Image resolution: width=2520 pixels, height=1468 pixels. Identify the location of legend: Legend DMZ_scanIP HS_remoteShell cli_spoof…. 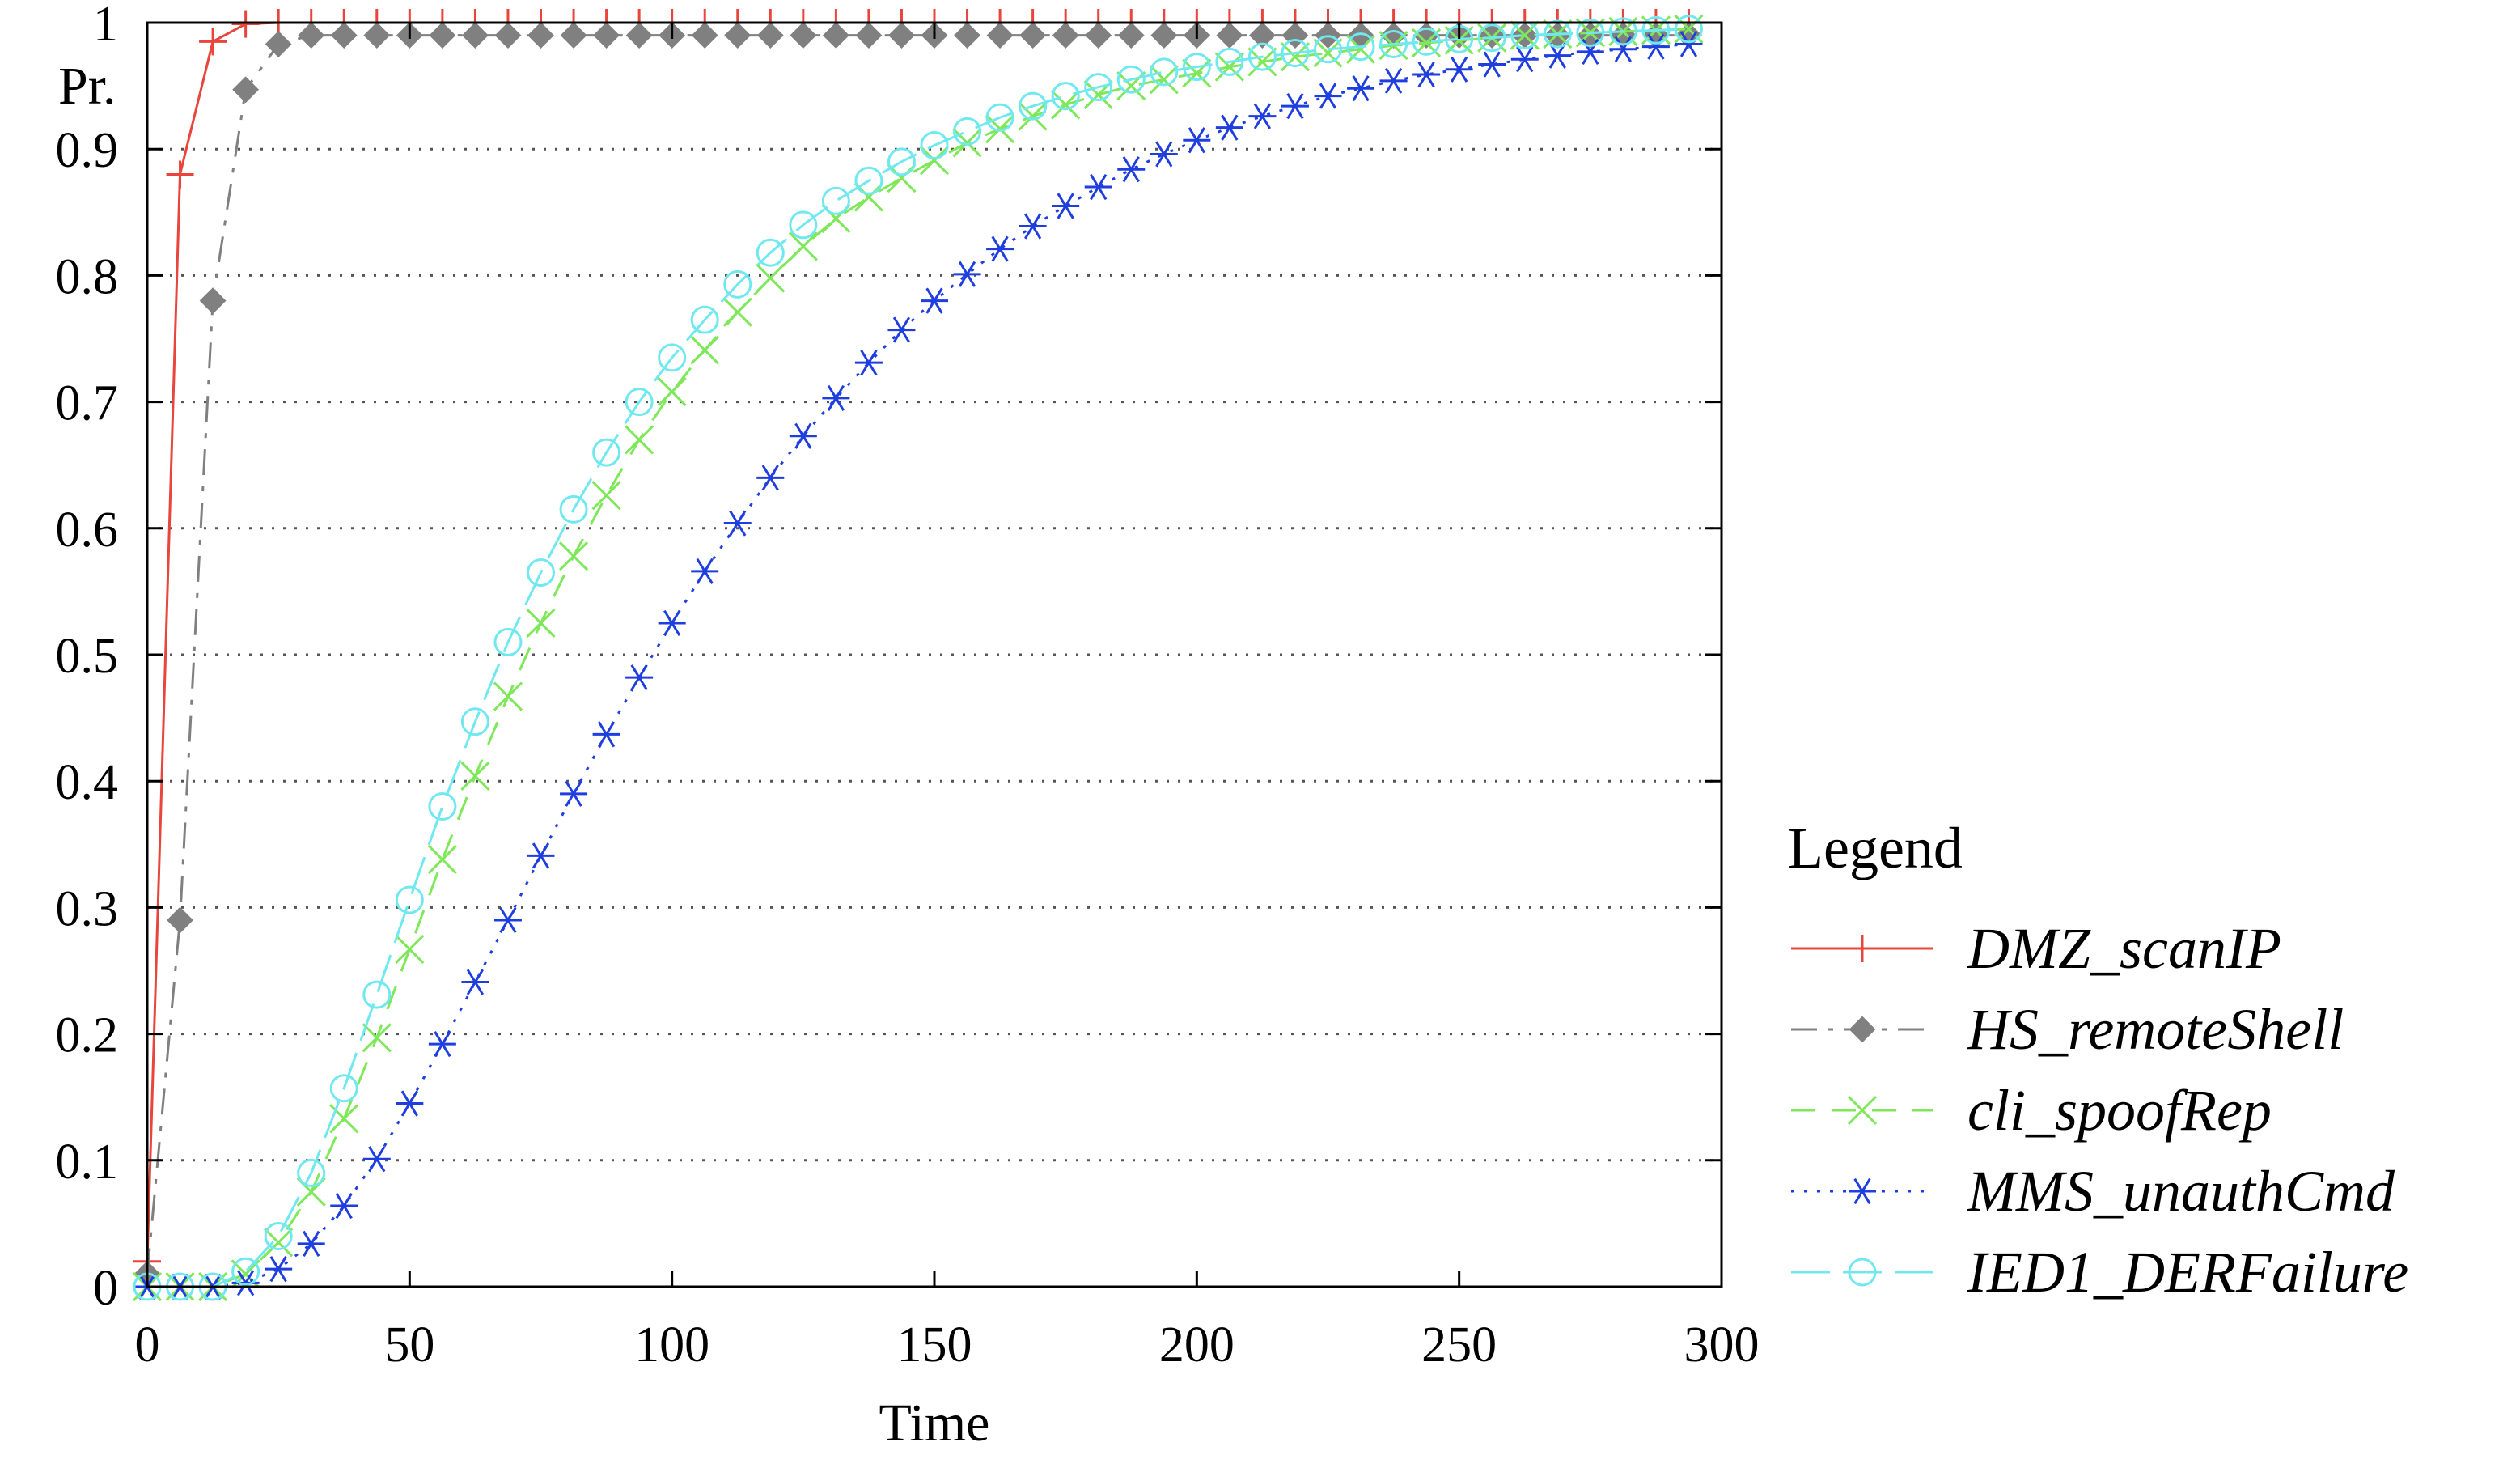
(2098, 1060).